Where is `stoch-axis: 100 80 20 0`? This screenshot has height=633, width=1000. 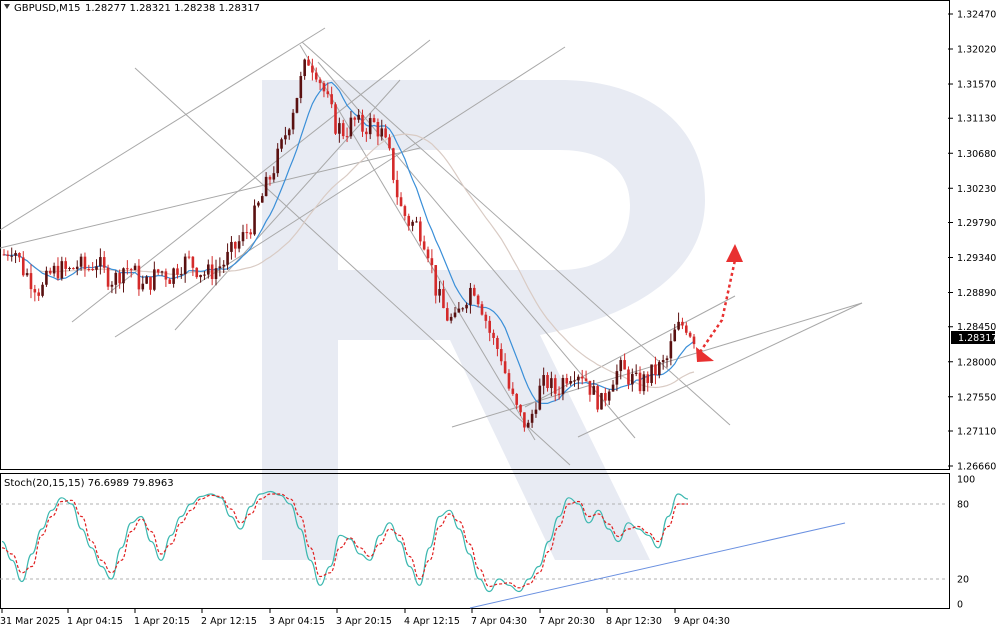
stoch-axis: 100 80 20 0 is located at coordinates (966, 543).